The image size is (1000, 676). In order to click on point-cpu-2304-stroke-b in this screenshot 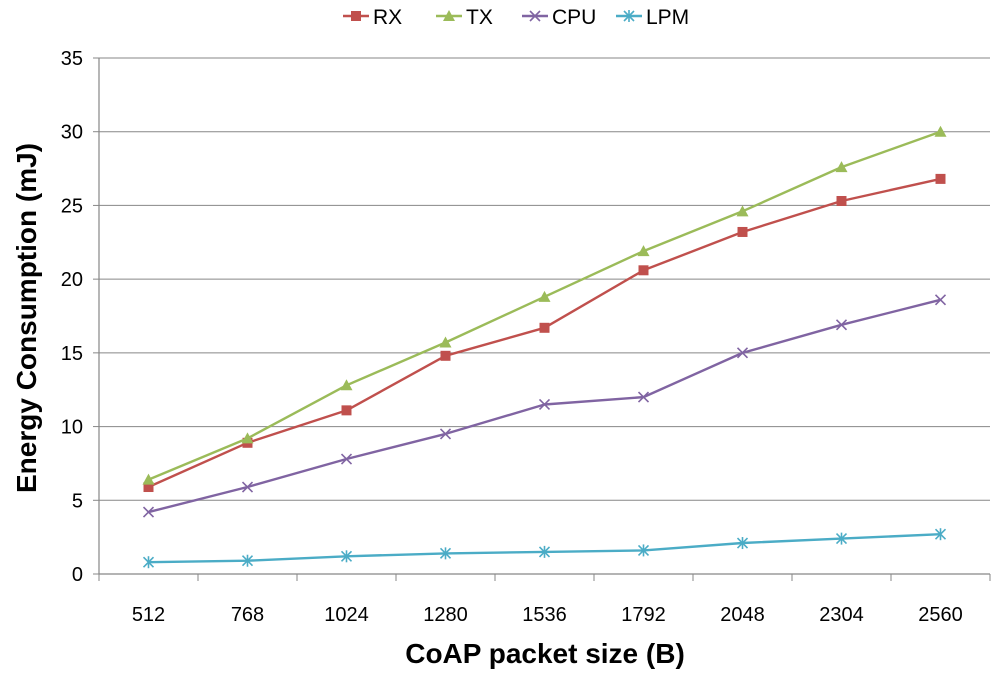, I will do `click(841, 325)`.